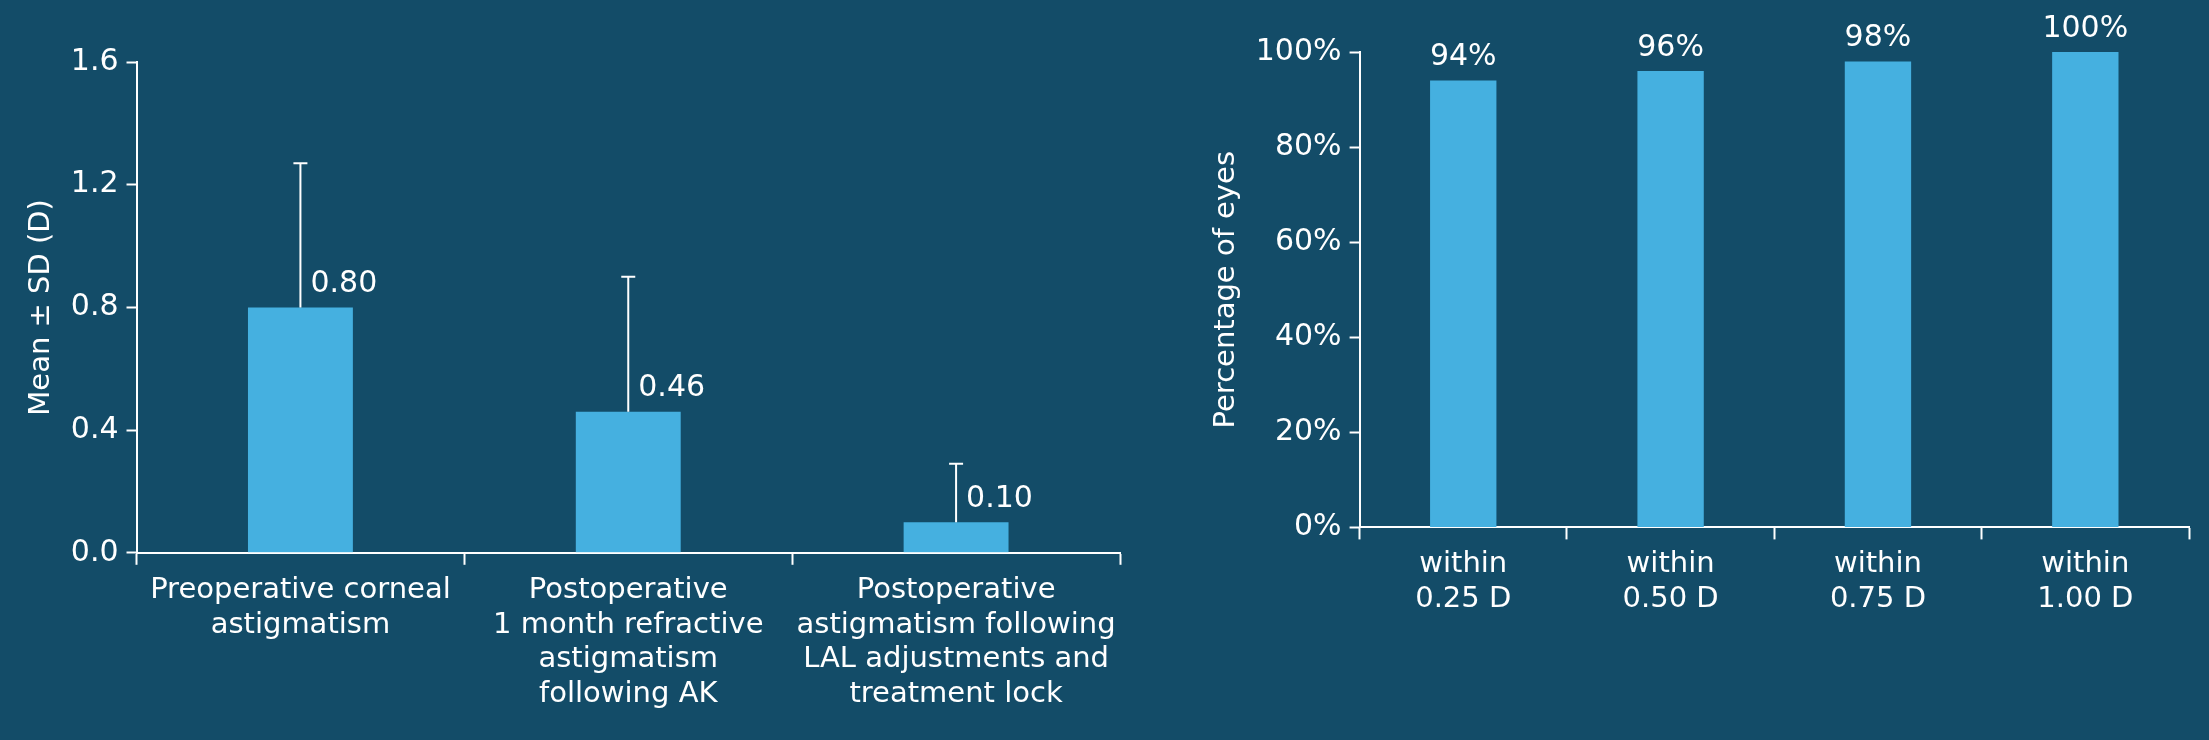 The image size is (2209, 740). I want to click on y-tick-label: 100%, so click(1298, 49).